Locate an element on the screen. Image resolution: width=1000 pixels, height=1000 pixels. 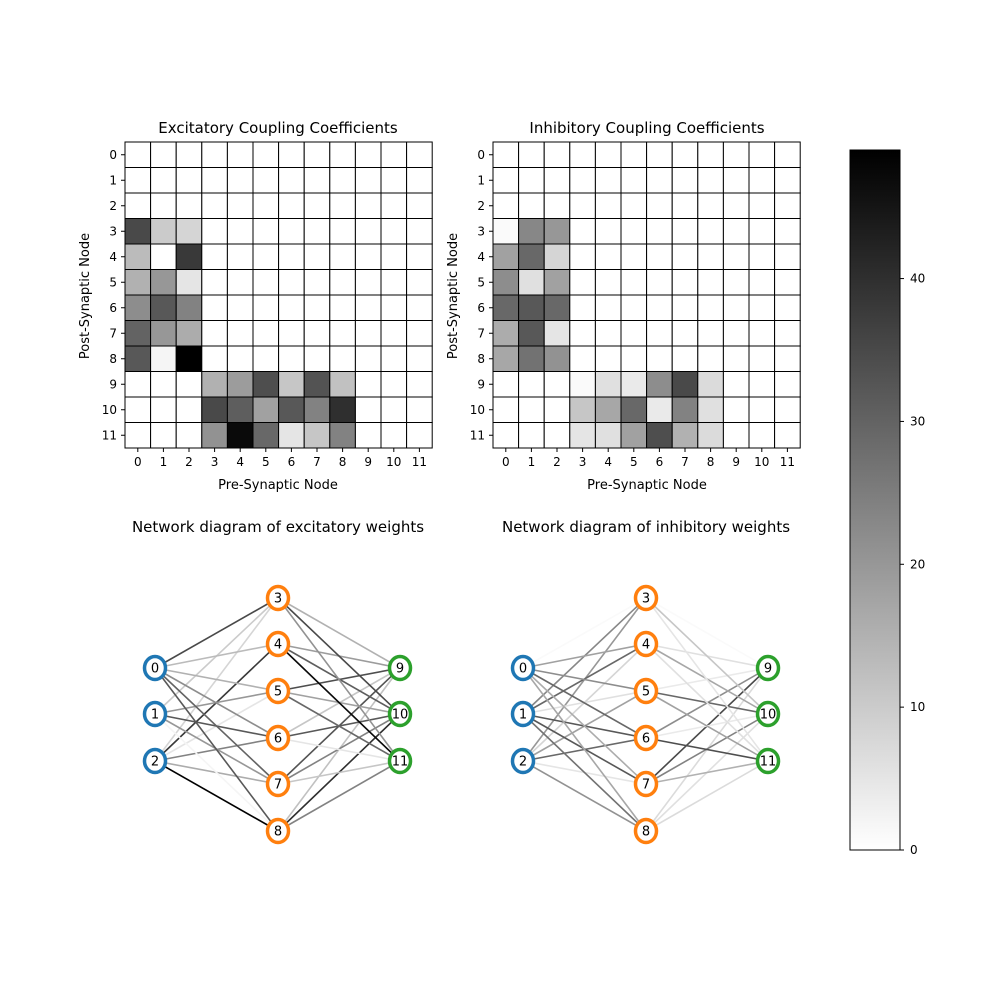
excitatory-network-node-label: 9 is located at coordinates (400, 669).